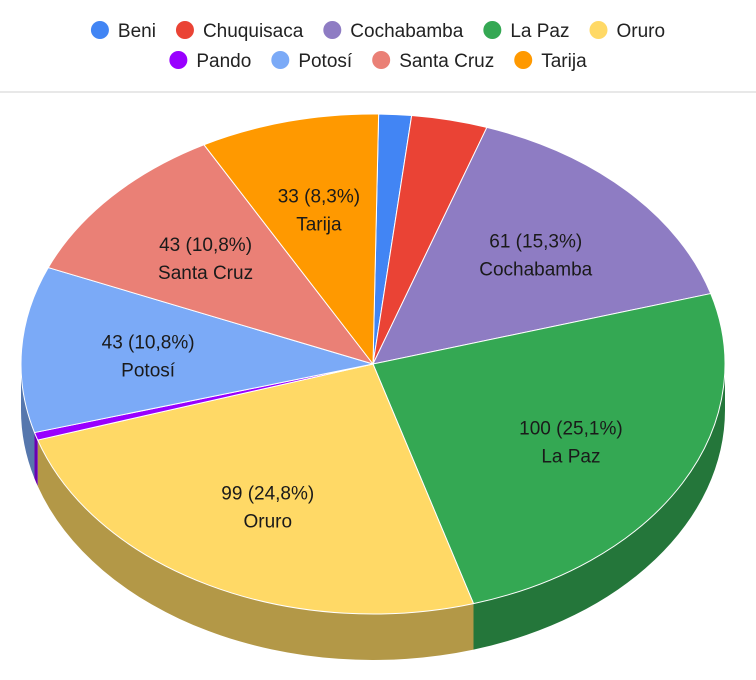  What do you see at coordinates (319, 211) in the screenshot?
I see `slice-label-tarija: 33 (8,3%) Tarija` at bounding box center [319, 211].